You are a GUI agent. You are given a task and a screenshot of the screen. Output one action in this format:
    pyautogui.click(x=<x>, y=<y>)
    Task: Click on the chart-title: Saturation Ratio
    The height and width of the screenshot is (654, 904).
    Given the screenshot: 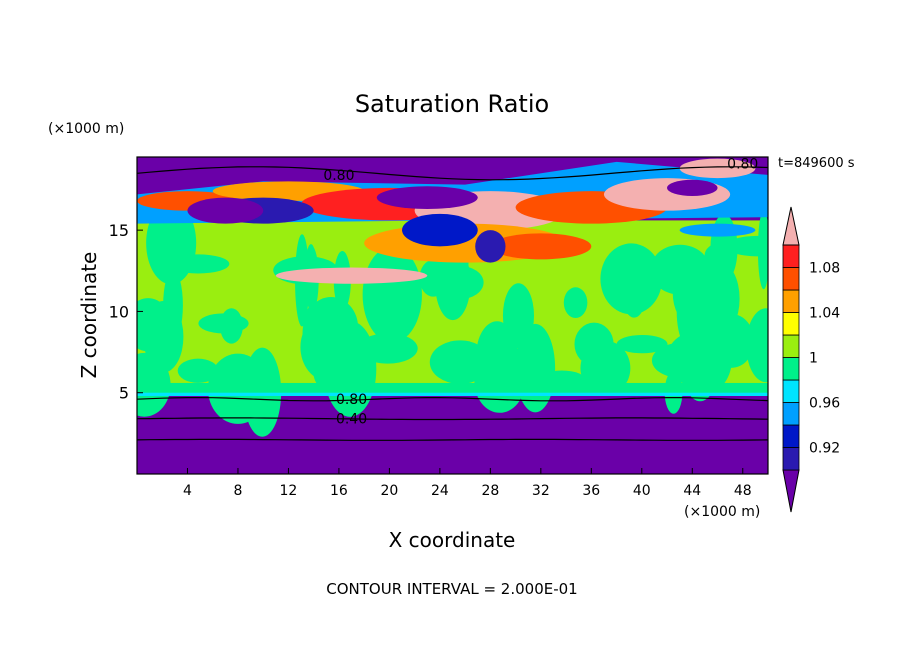 What is the action you would take?
    pyautogui.click(x=452, y=104)
    